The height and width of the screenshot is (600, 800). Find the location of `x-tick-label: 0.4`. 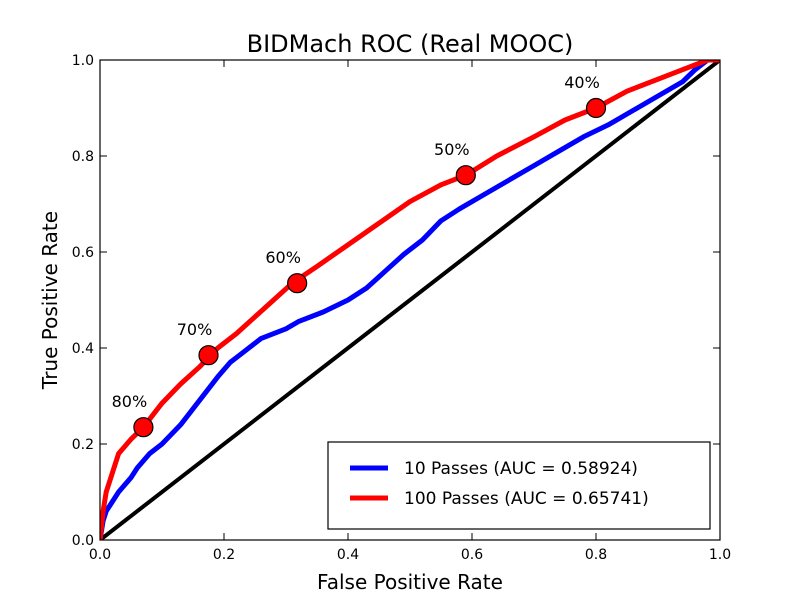

x-tick-label: 0.4 is located at coordinates (348, 555).